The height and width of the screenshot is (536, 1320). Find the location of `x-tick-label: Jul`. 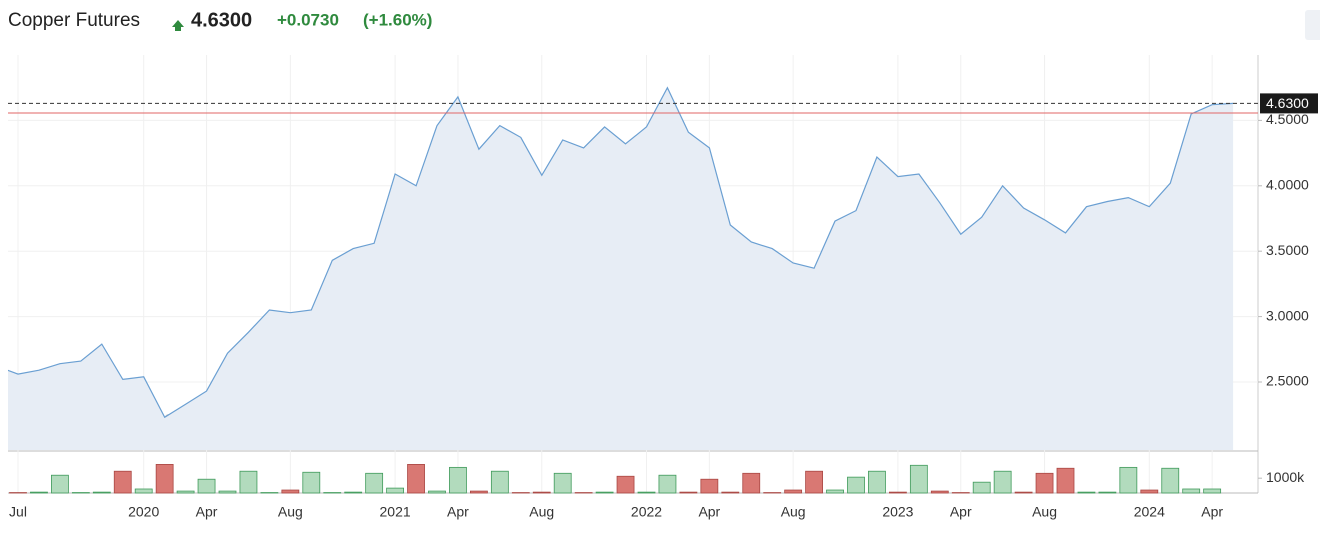

x-tick-label: Jul is located at coordinates (18, 512).